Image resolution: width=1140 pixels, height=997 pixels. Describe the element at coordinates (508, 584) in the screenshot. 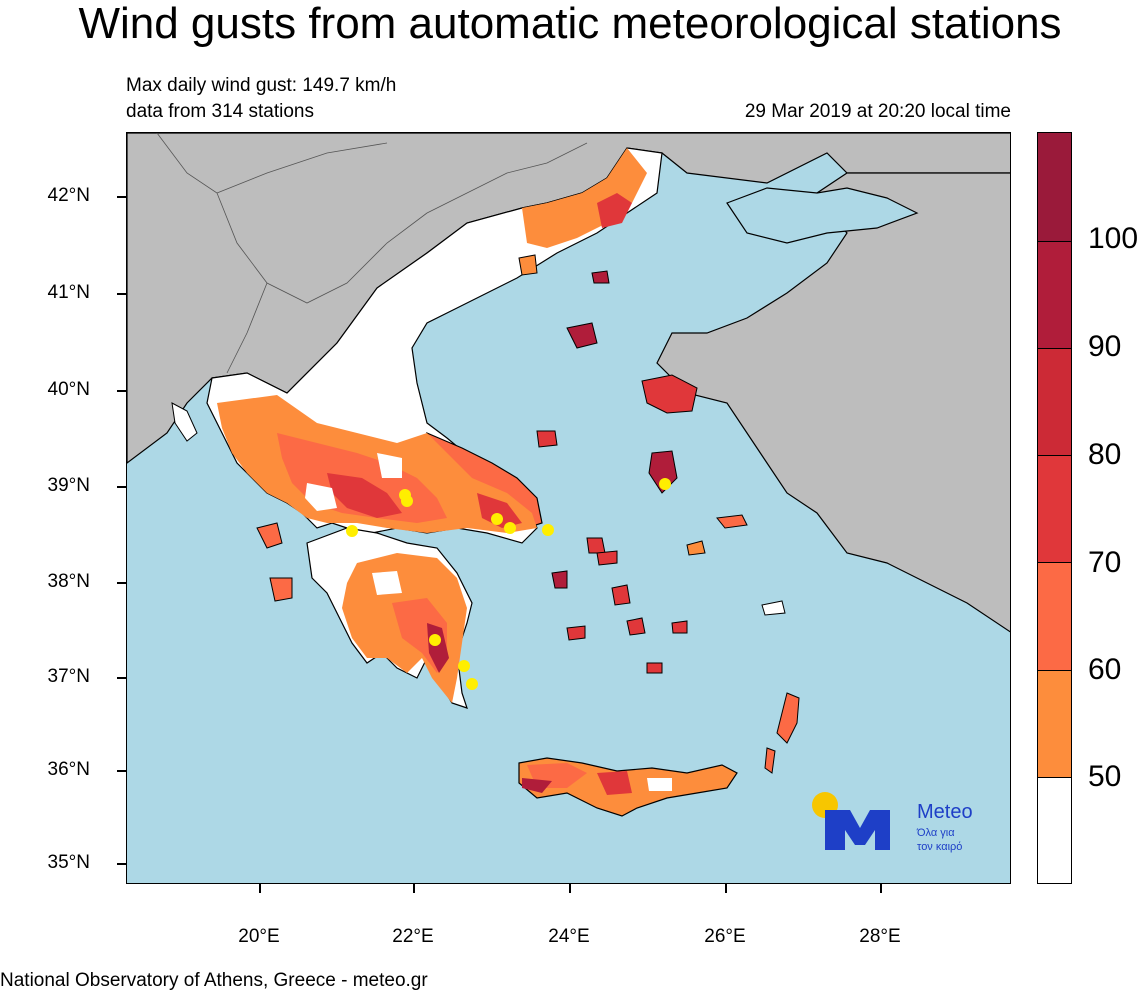

I see `station-markers` at that location.